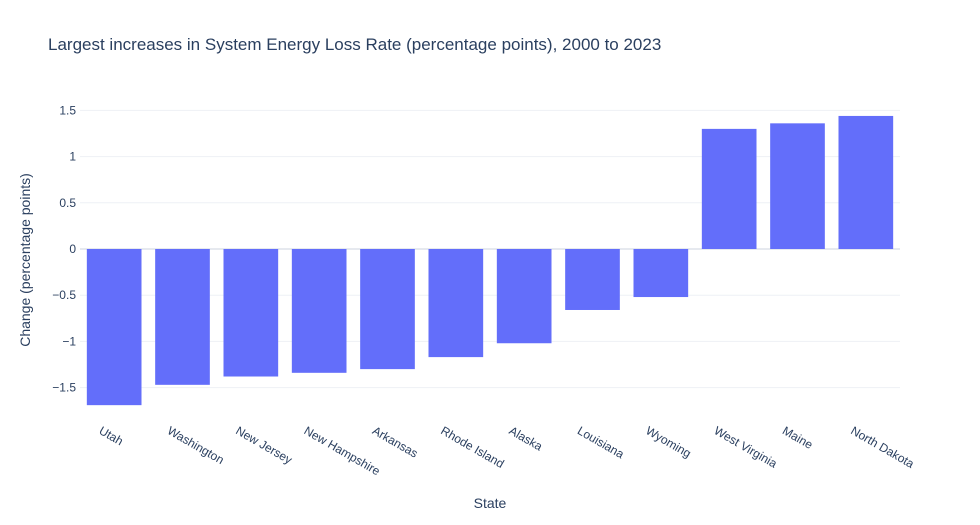 This screenshot has width=980, height=525. What do you see at coordinates (114, 327) in the screenshot?
I see `bar-utah` at bounding box center [114, 327].